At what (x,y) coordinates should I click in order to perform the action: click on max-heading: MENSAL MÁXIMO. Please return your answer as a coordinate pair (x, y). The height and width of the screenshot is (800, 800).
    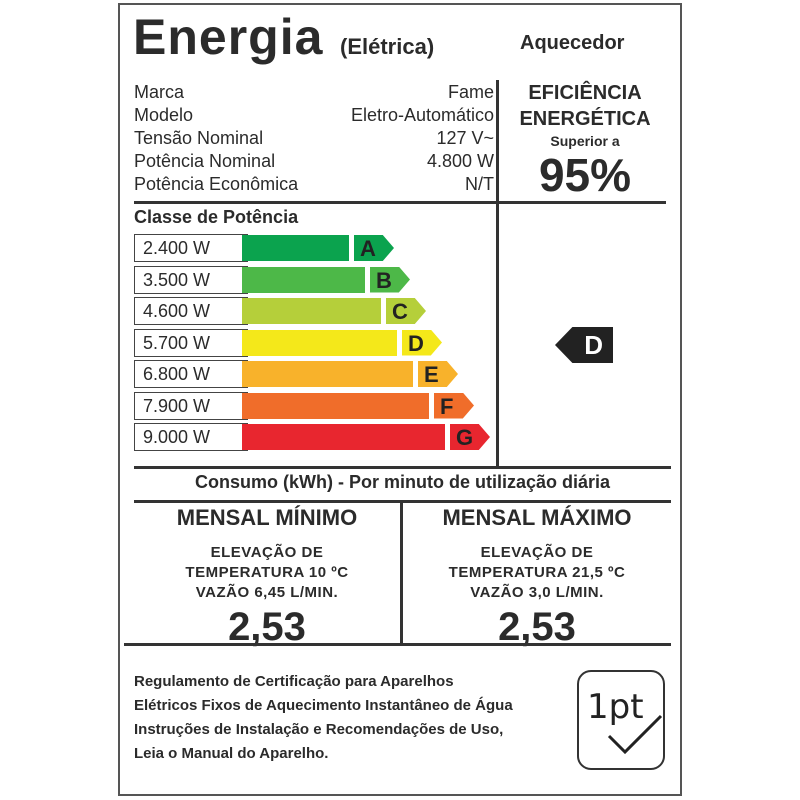
    Looking at the image, I should click on (537, 517).